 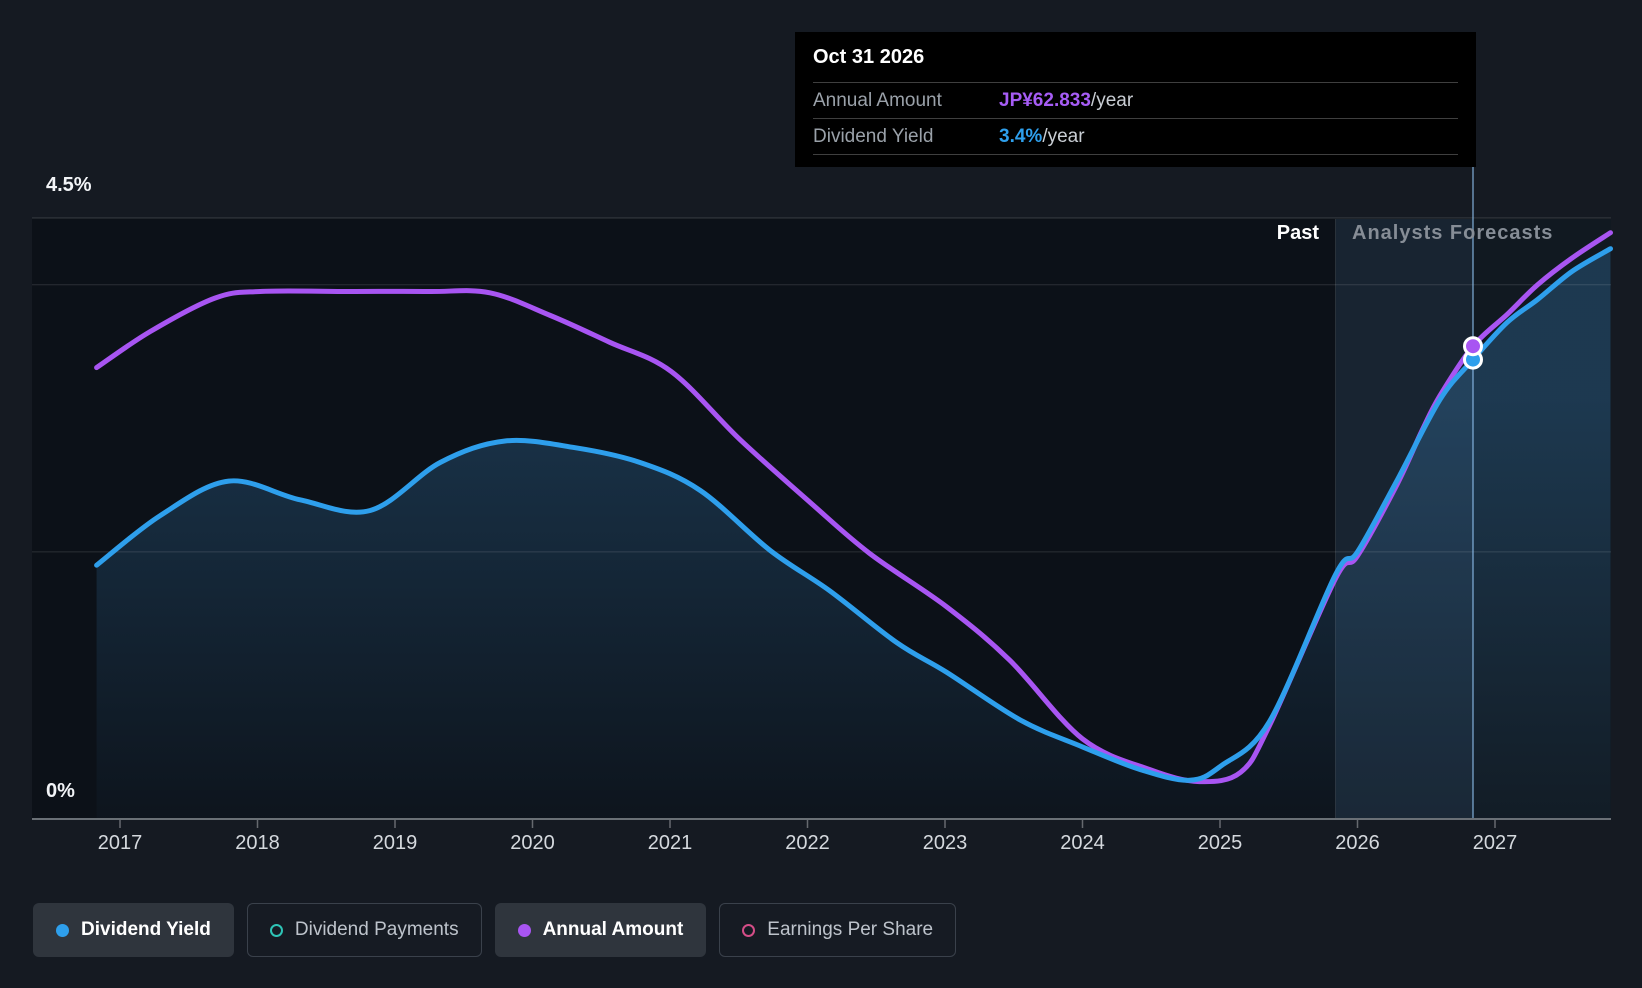 I want to click on tooltip-bottom-rule, so click(x=1135, y=160).